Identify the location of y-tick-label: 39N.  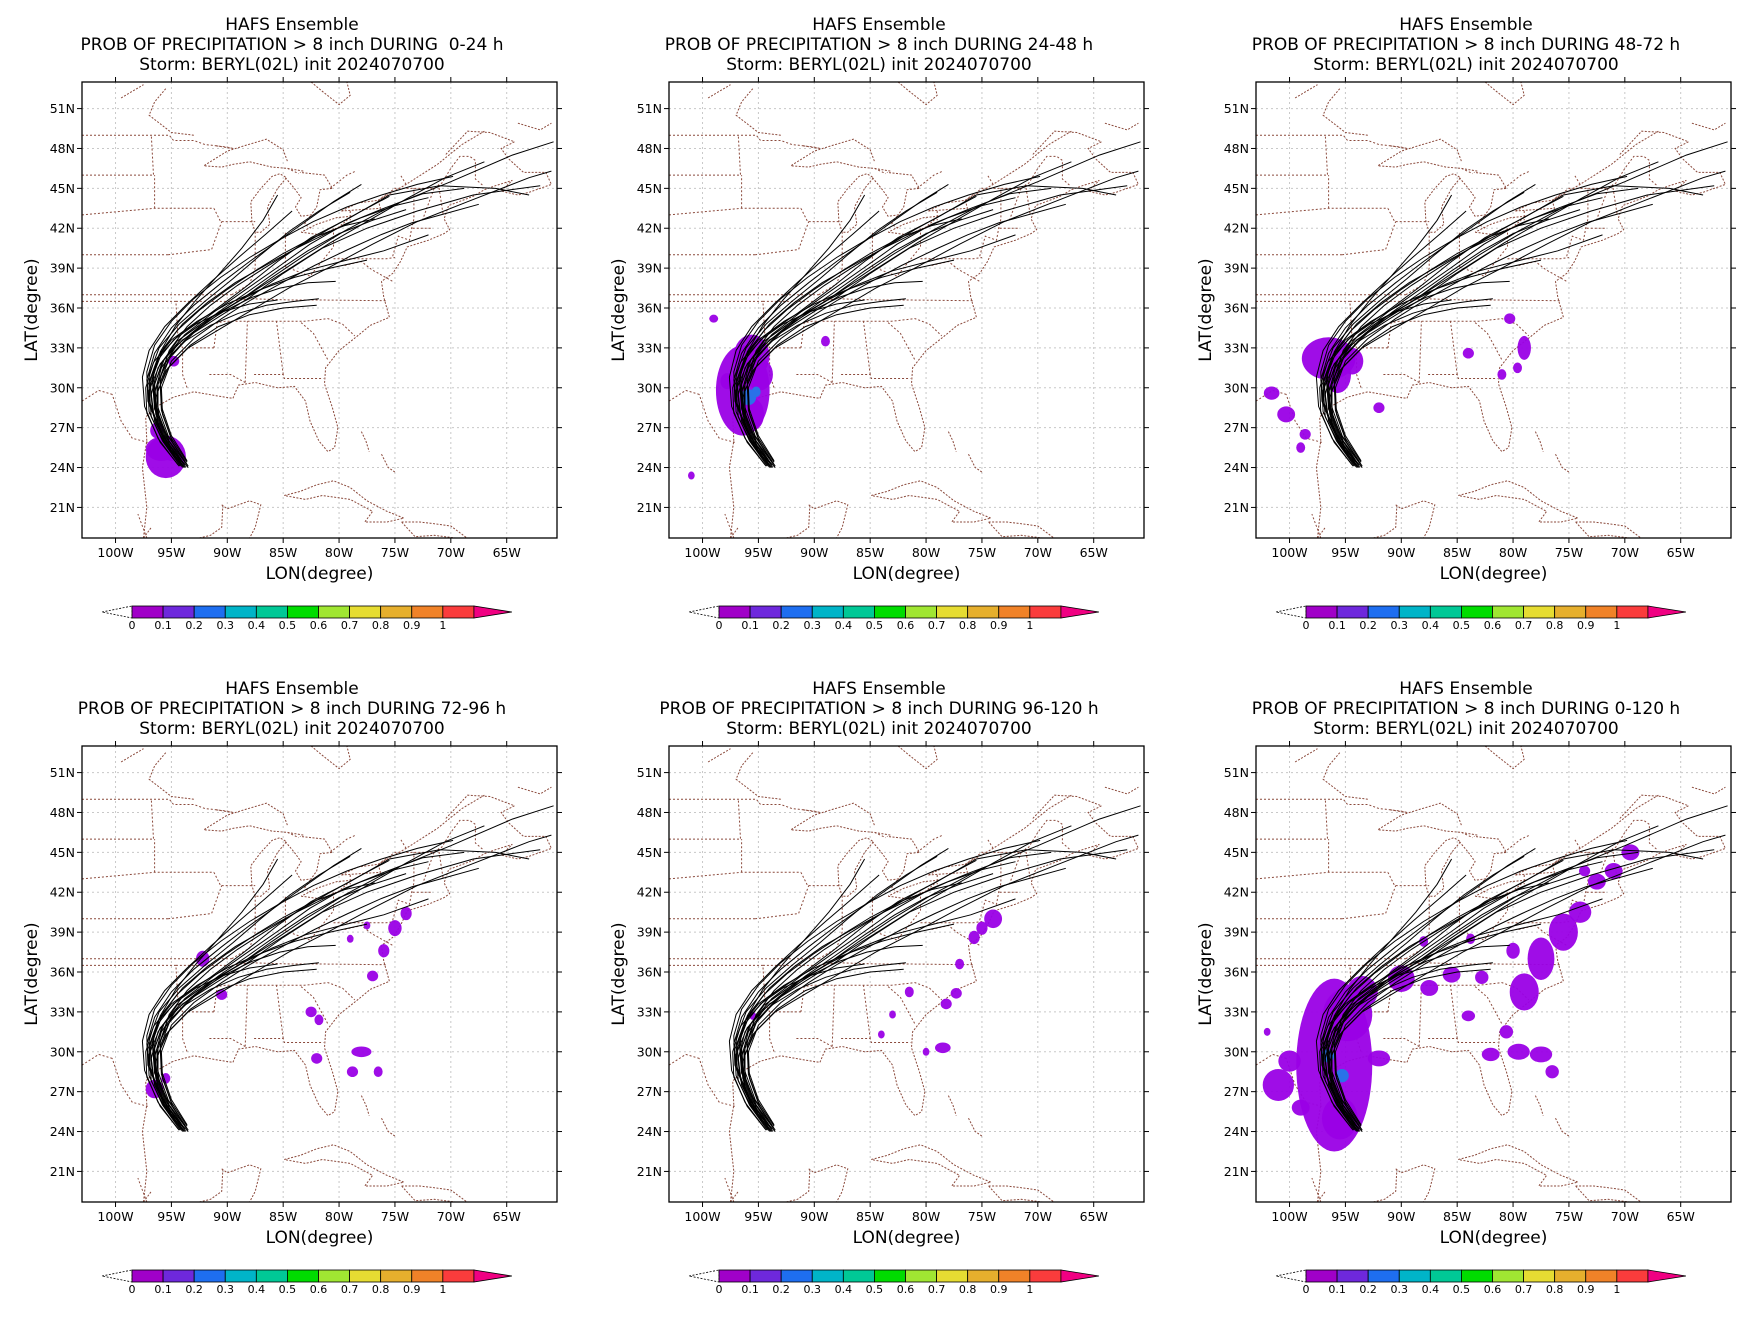
(62, 932).